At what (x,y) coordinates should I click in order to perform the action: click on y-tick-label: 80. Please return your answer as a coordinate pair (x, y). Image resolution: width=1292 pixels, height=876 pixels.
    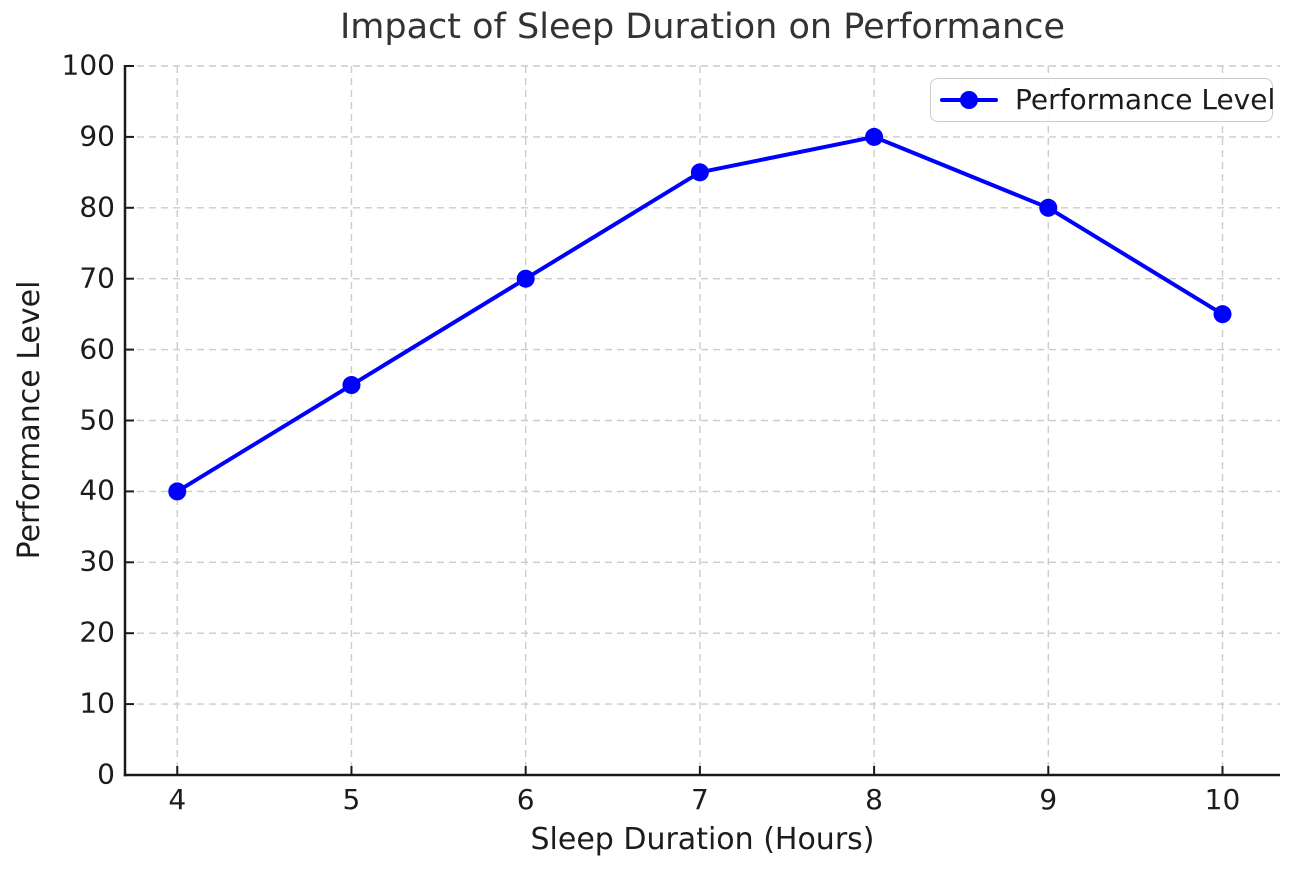
    Looking at the image, I should click on (97, 207).